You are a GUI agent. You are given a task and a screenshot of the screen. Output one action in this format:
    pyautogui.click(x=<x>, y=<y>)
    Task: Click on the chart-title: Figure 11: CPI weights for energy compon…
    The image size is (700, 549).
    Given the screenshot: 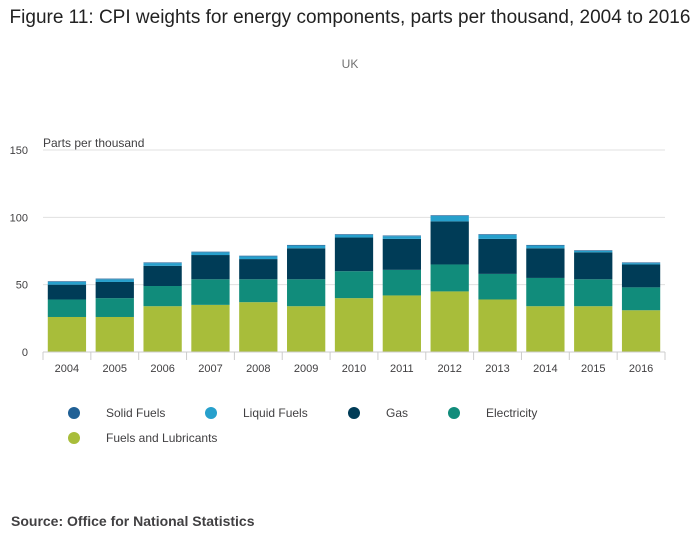 What is the action you would take?
    pyautogui.click(x=350, y=17)
    